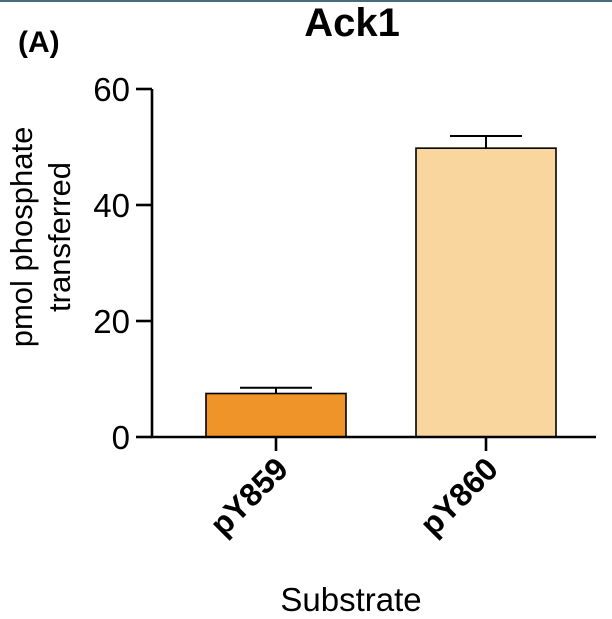 The height and width of the screenshot is (619, 612). What do you see at coordinates (39, 42) in the screenshot?
I see `panel-label: (A)` at bounding box center [39, 42].